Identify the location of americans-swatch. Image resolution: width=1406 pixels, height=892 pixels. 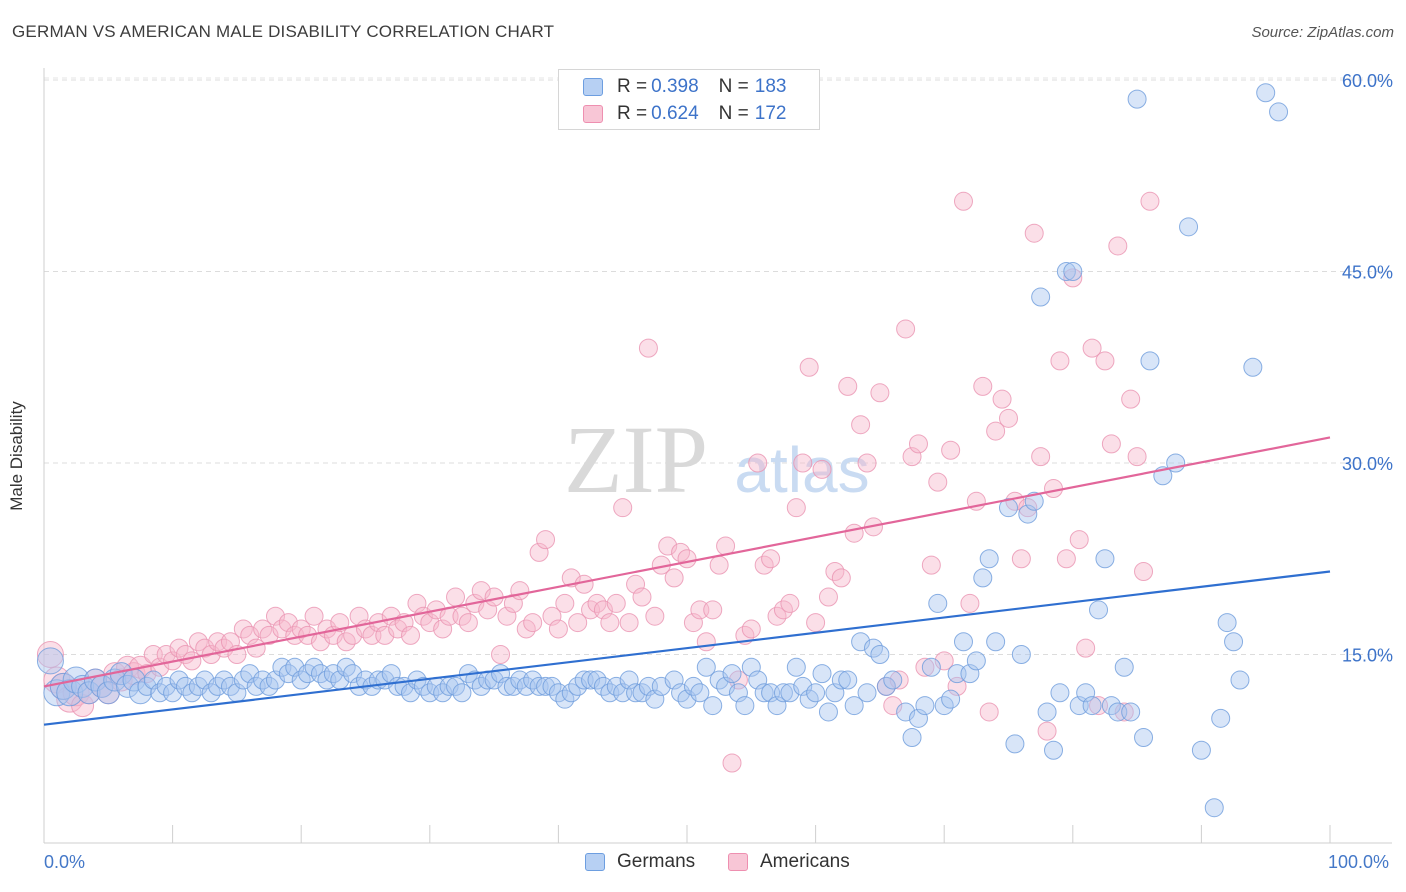
(593, 114).